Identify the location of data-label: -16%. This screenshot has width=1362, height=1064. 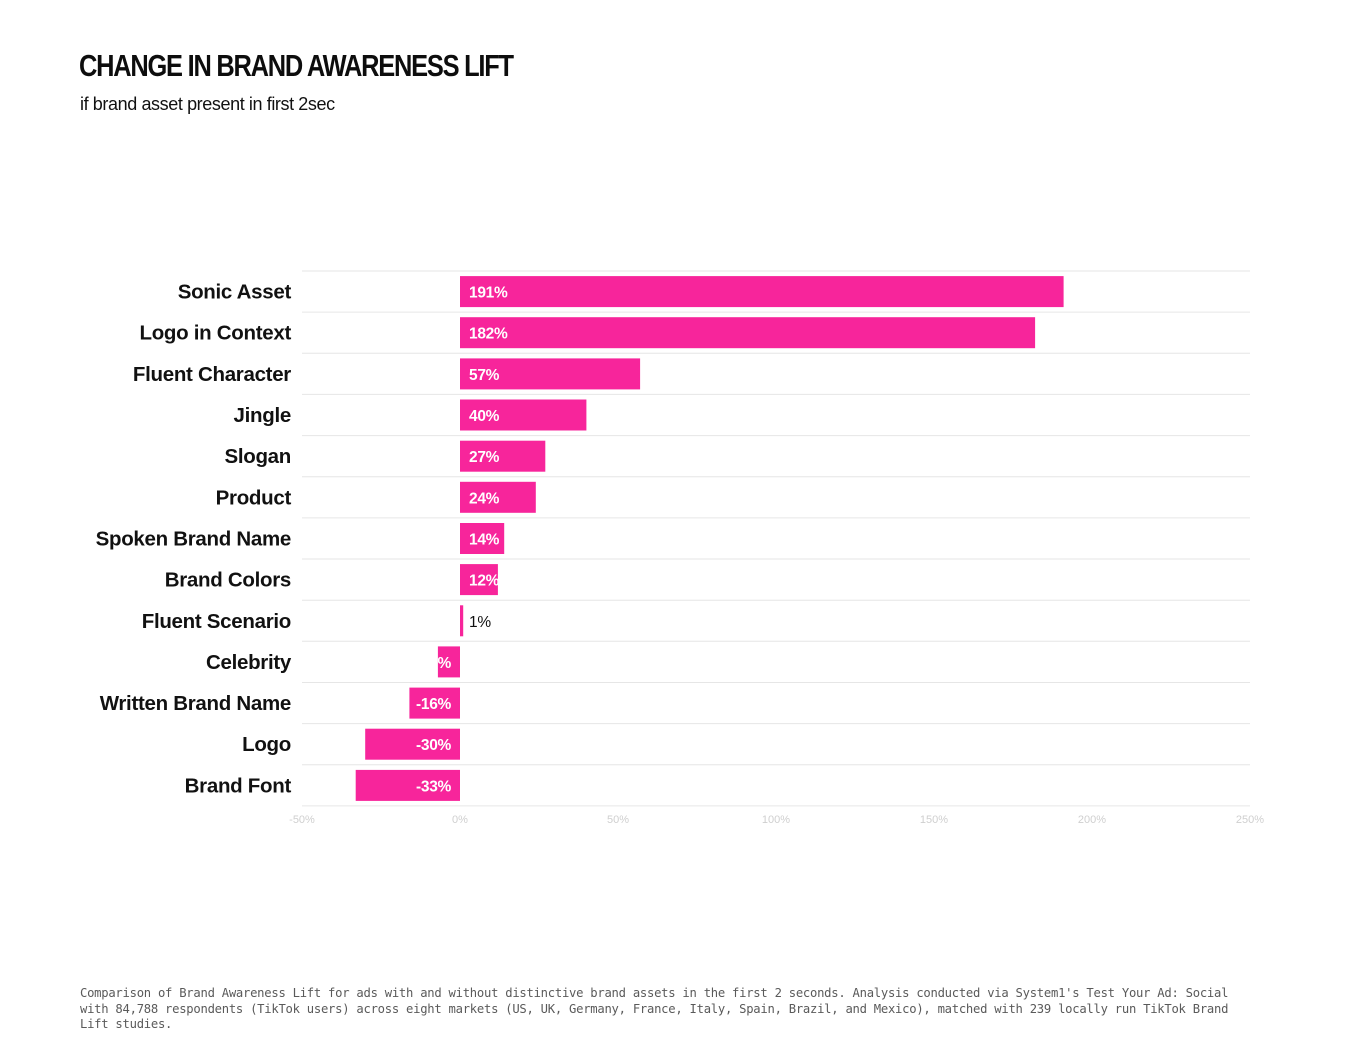
(434, 704).